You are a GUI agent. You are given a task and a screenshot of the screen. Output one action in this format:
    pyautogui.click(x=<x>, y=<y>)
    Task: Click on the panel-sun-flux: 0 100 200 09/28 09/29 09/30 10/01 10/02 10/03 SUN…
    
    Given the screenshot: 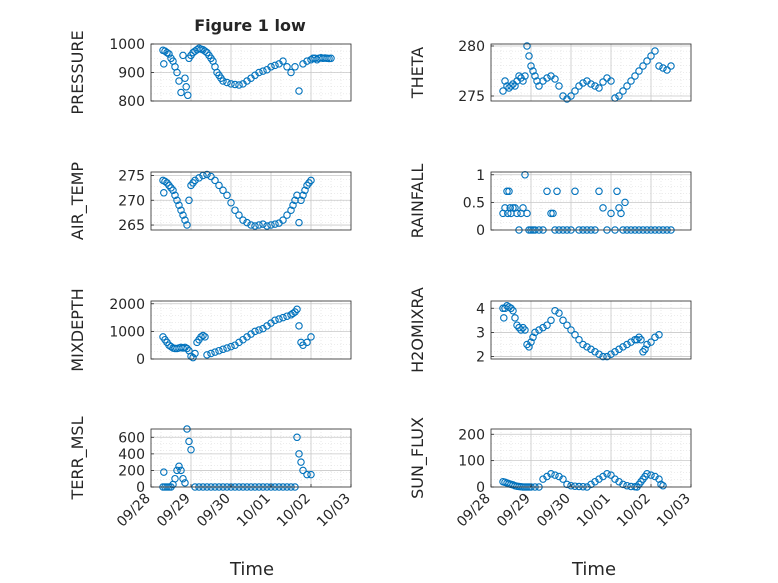 What is the action you would take?
    pyautogui.click(x=551, y=473)
    